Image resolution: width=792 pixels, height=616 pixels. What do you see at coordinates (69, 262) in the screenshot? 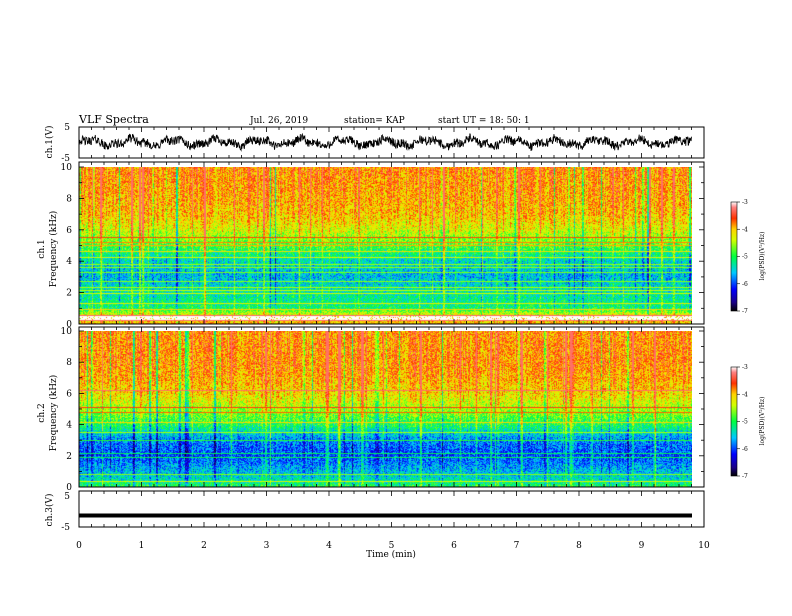
I see `ch1-spectrogram-ytick-label-4: 4` at bounding box center [69, 262].